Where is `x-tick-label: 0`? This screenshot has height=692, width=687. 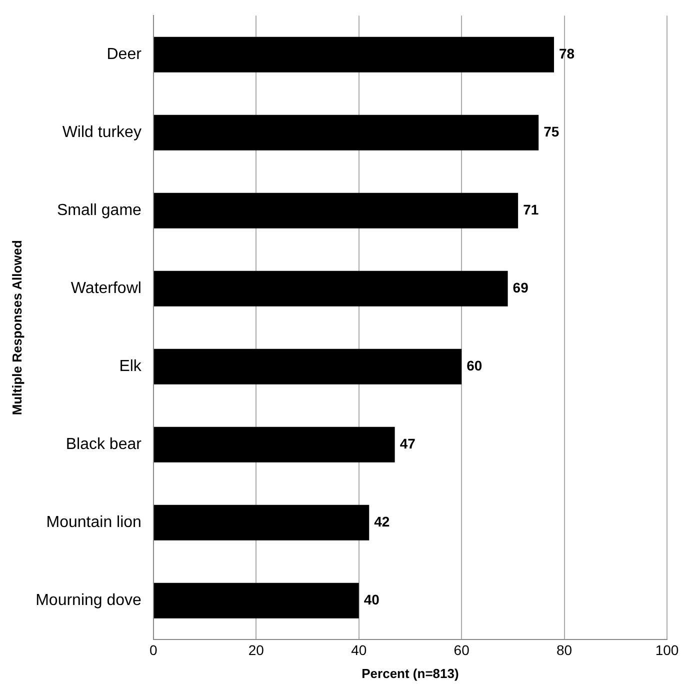
x-tick-label: 0 is located at coordinates (154, 650).